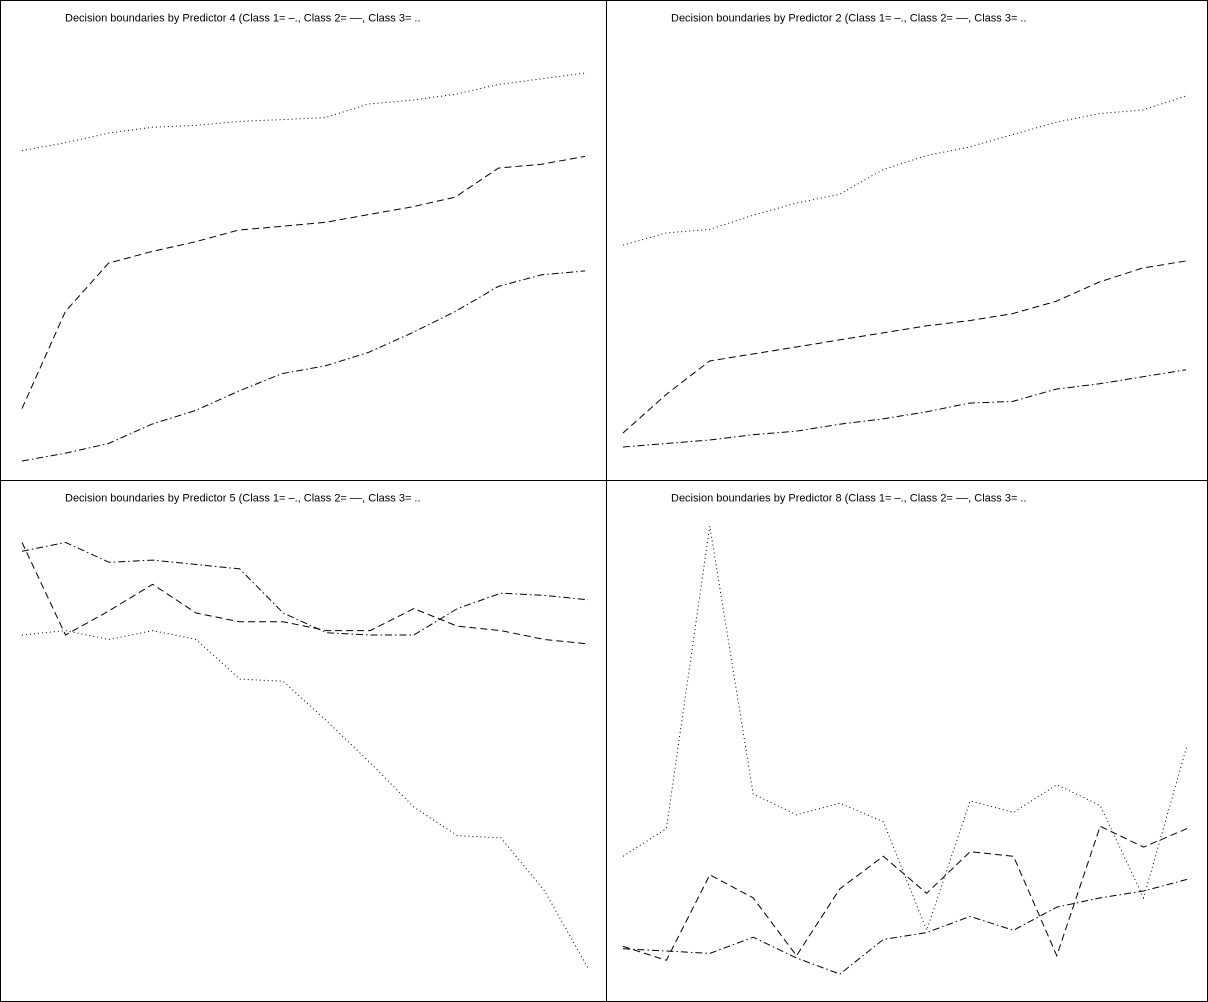  What do you see at coordinates (904, 170) in the screenshot?
I see `series-line-dotted` at bounding box center [904, 170].